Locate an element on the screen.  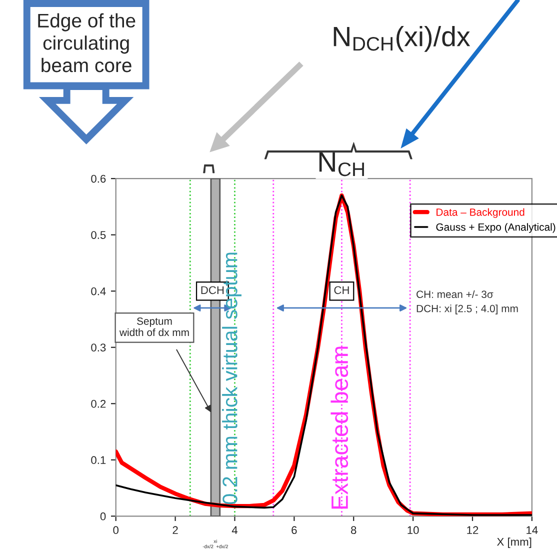
x-tick-label: 10 is located at coordinates (413, 530).